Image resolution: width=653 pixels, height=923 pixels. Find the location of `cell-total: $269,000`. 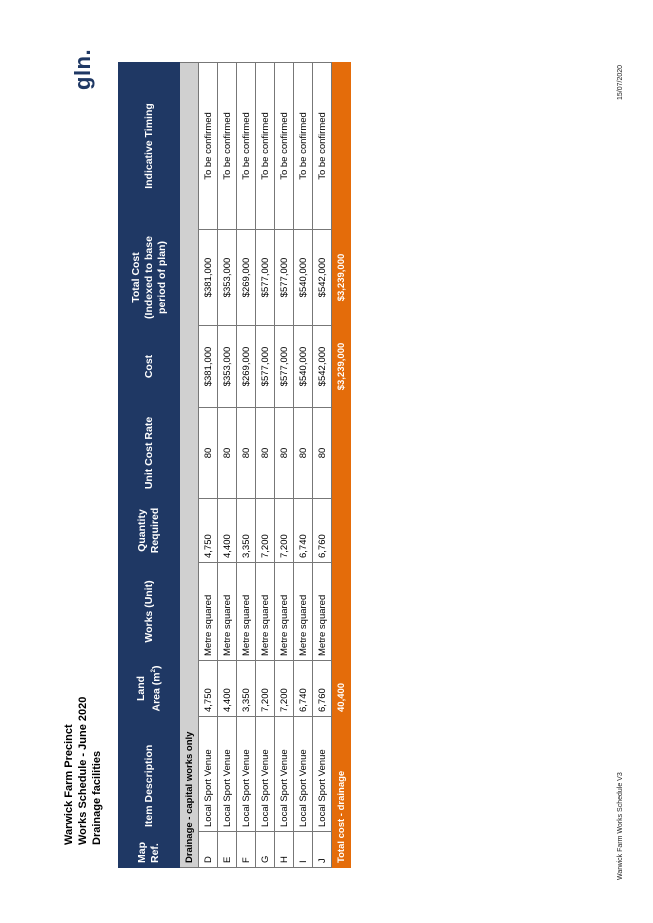

cell-total: $269,000 is located at coordinates (246, 277).